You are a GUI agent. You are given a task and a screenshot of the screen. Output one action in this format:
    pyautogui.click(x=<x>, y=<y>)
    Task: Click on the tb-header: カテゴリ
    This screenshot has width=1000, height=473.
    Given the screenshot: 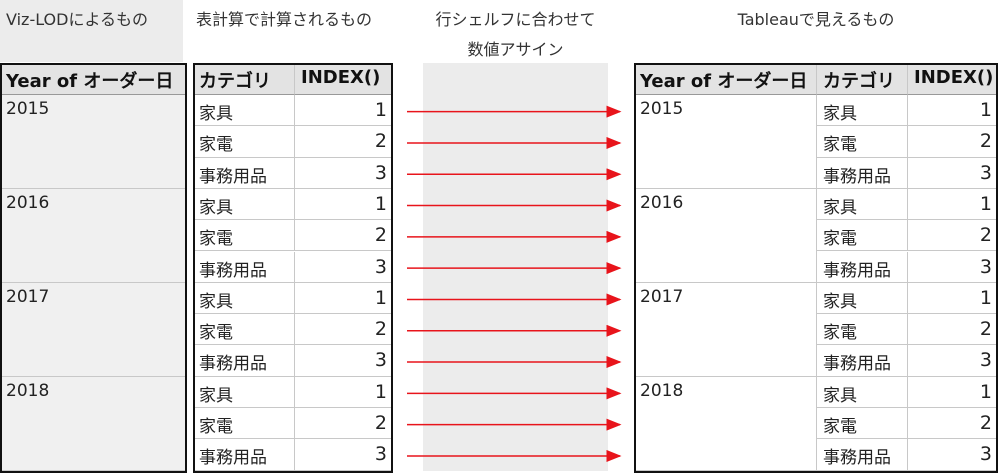 What is the action you would take?
    pyautogui.click(x=862, y=79)
    